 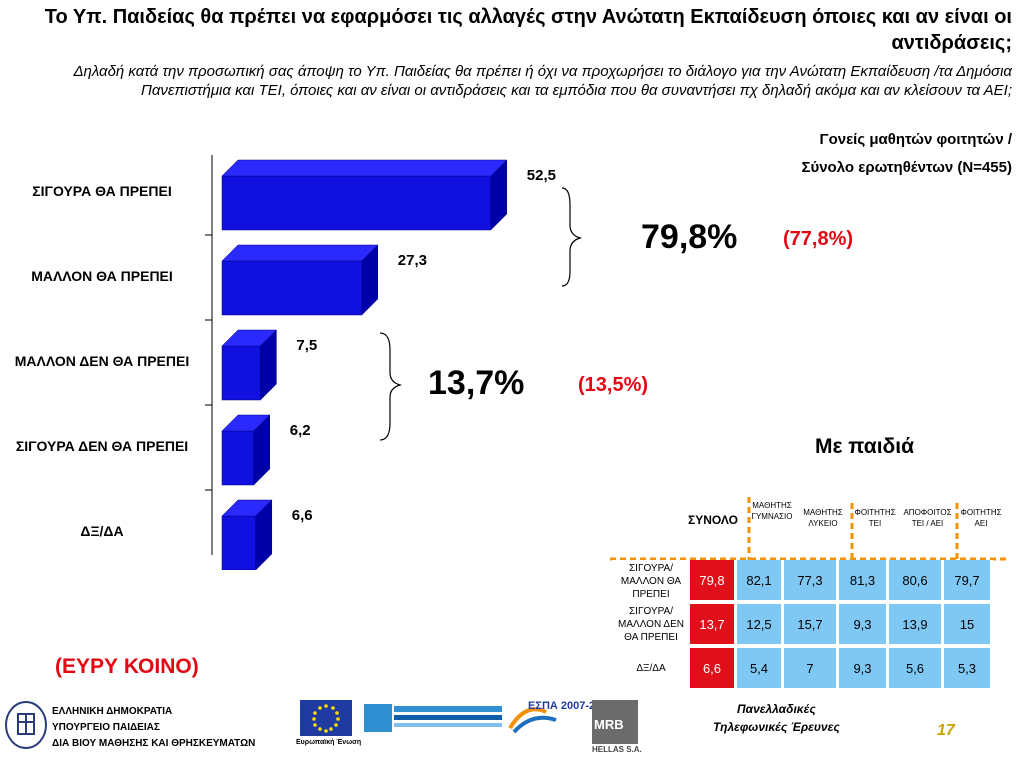 What do you see at coordinates (759, 625) in the screenshot?
I see `cell: 12,5` at bounding box center [759, 625].